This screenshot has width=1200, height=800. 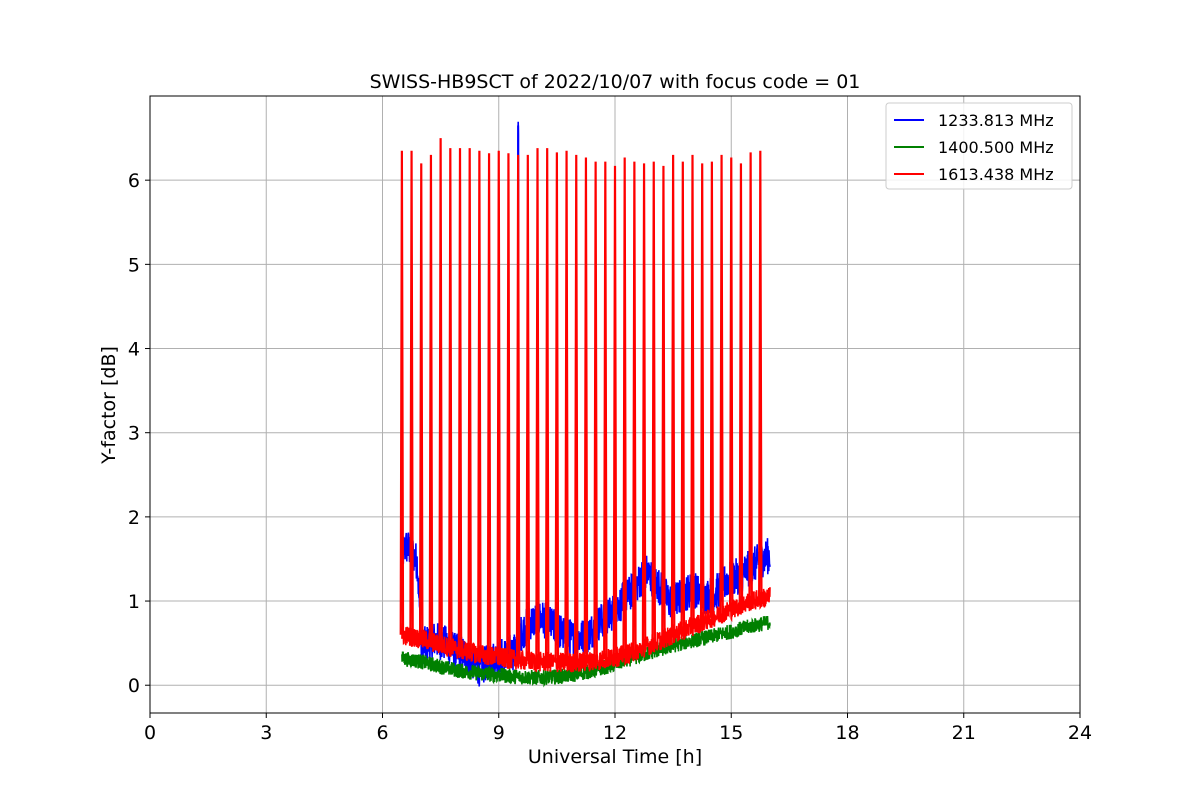 I want to click on x-tick-label: 3, so click(x=266, y=733).